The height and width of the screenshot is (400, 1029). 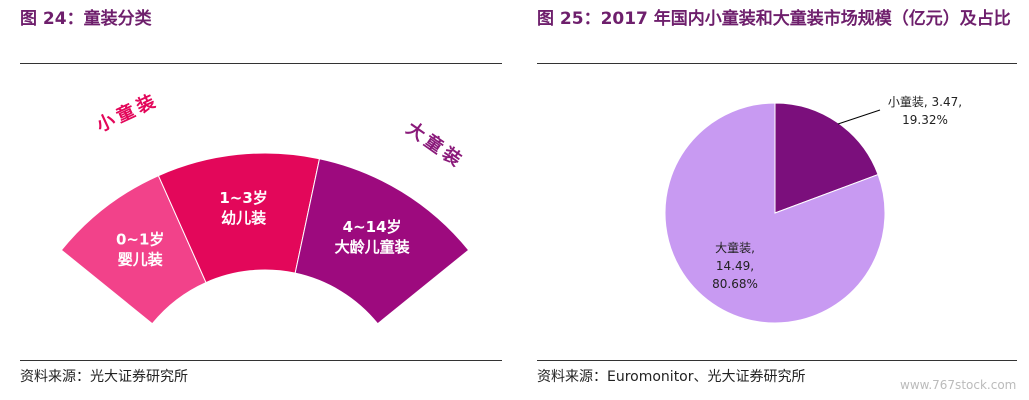 What do you see at coordinates (141, 259) in the screenshot?
I see `segment-label: 婴儿装` at bounding box center [141, 259].